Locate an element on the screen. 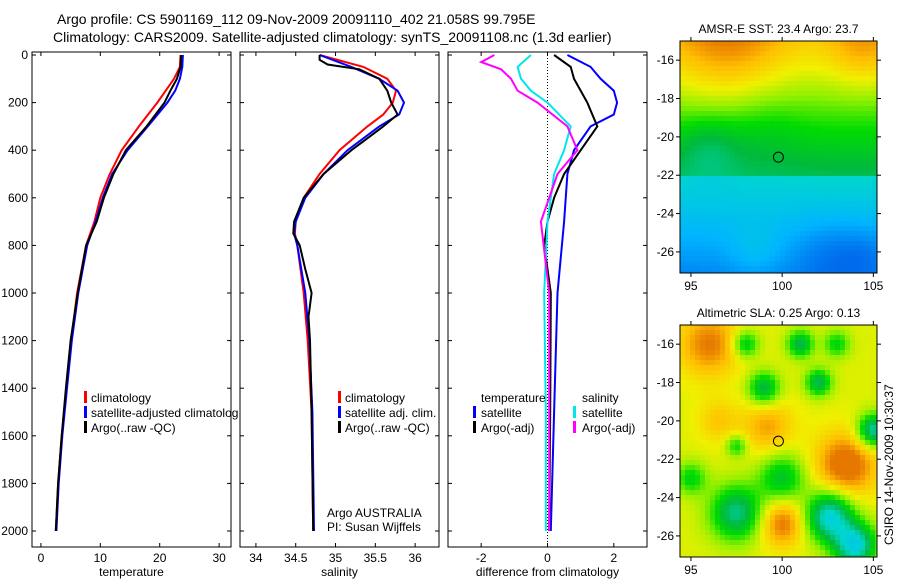 The width and height of the screenshot is (900, 585). x-tick-label: 105 is located at coordinates (873, 570).